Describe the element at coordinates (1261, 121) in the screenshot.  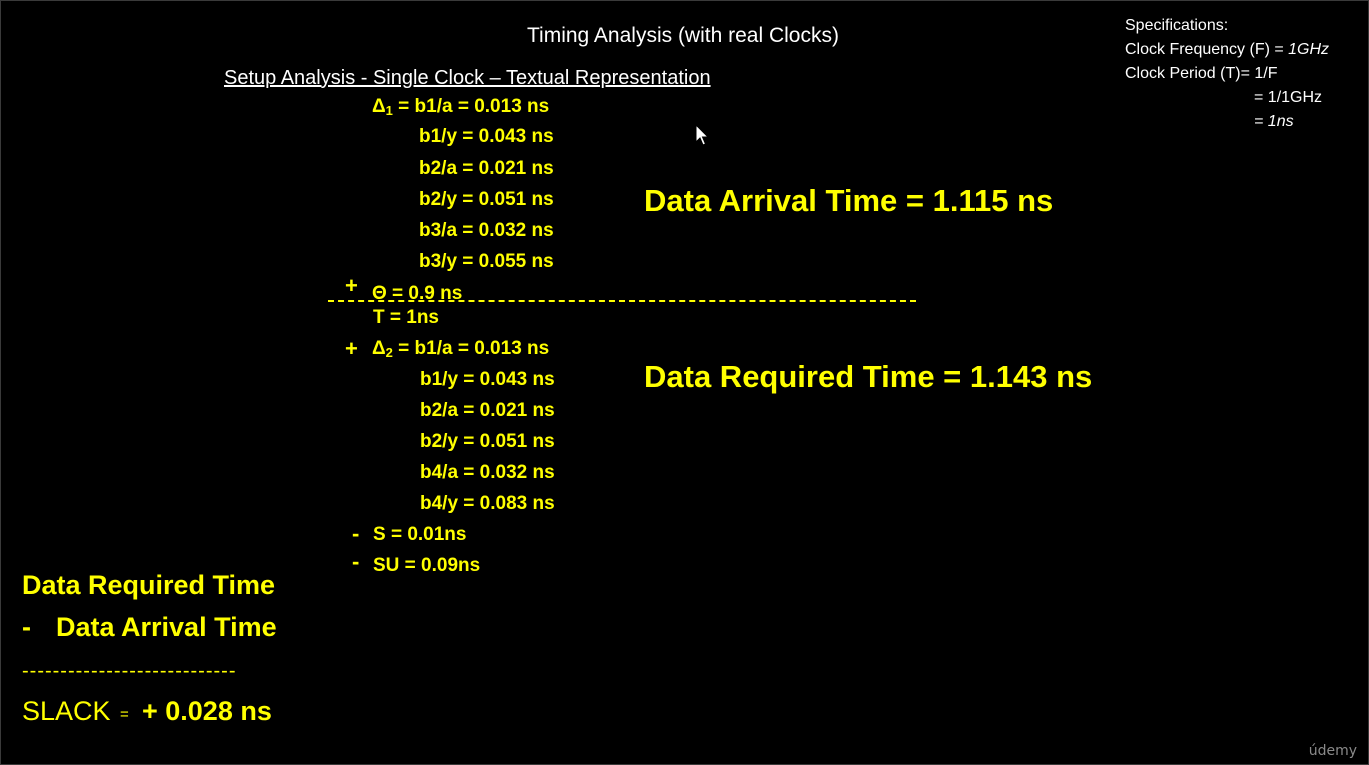
I see `spec-period-prefix: =` at that location.